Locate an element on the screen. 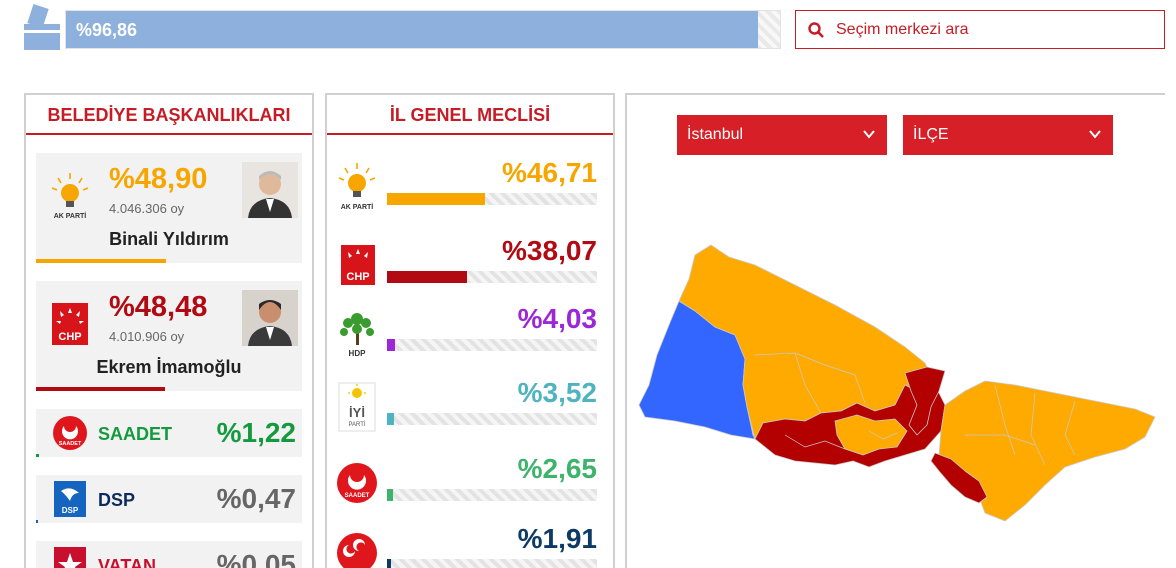  candidate-votes: 4.046.306 oy is located at coordinates (147, 208).